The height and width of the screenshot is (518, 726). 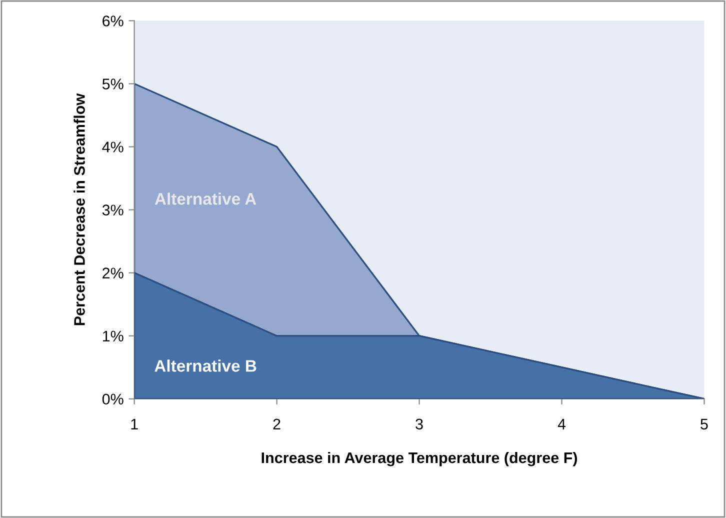 What do you see at coordinates (419, 424) in the screenshot?
I see `x-tick-label: 3` at bounding box center [419, 424].